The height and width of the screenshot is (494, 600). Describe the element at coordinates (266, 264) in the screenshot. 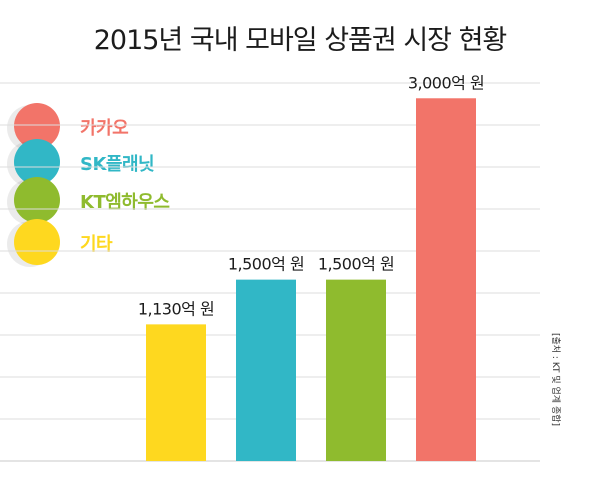

I see `value-label-2: 1,500억 원` at that location.